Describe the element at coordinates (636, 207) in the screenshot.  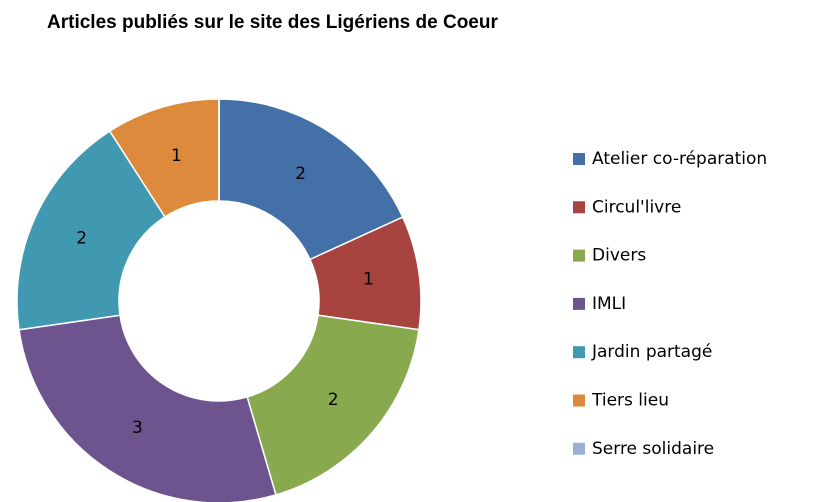
I see `legend-label: Circul'livre` at that location.